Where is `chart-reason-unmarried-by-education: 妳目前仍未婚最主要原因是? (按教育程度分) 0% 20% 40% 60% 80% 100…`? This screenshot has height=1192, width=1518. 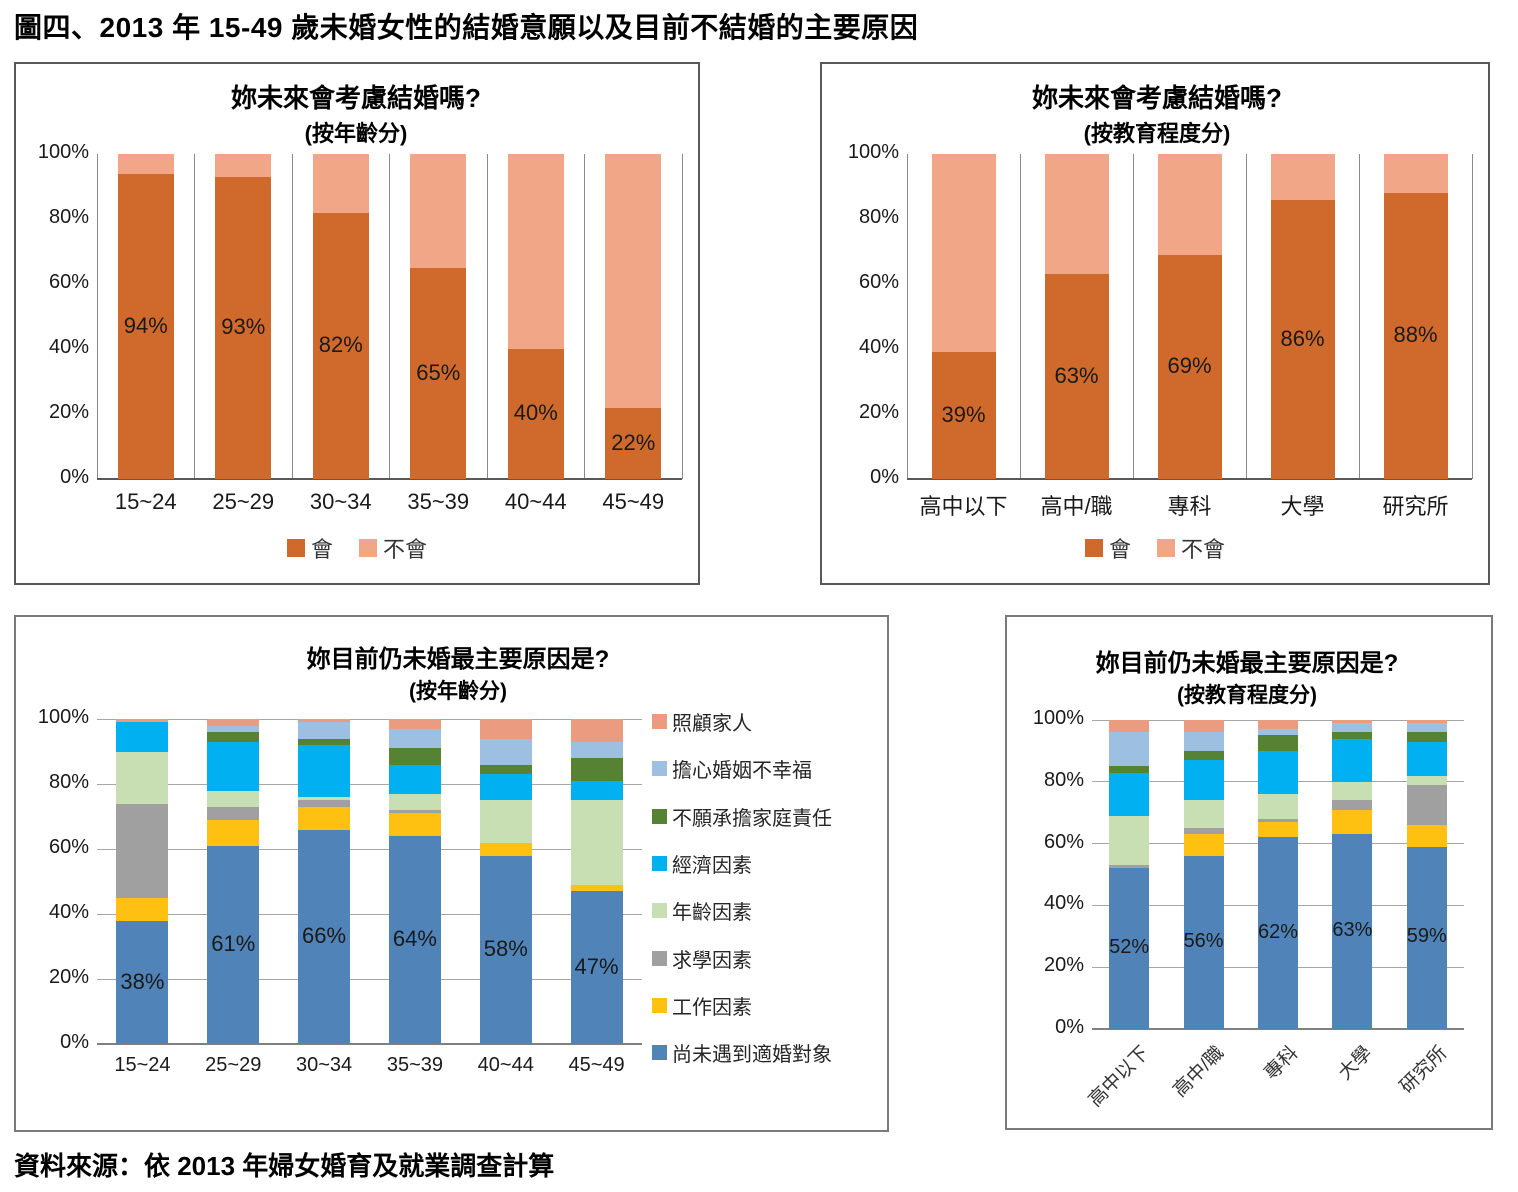 chart-reason-unmarried-by-education: 妳目前仍未婚最主要原因是? (按教育程度分) 0% 20% 40% 60% 80% 100… is located at coordinates (1249, 872).